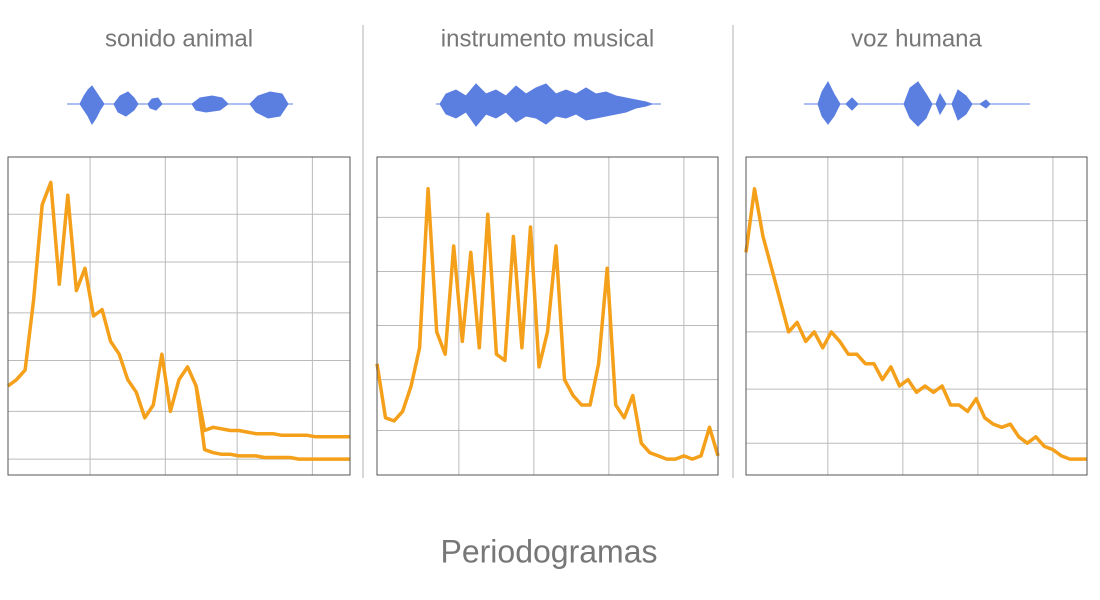  What do you see at coordinates (547, 38) in the screenshot?
I see `panel-title: instrumento musical` at bounding box center [547, 38].